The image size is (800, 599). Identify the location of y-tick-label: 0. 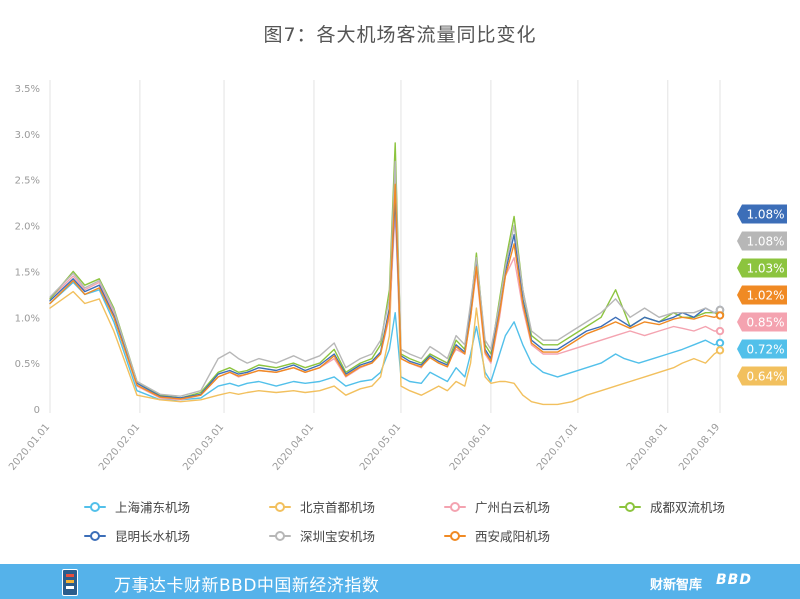
(37, 410).